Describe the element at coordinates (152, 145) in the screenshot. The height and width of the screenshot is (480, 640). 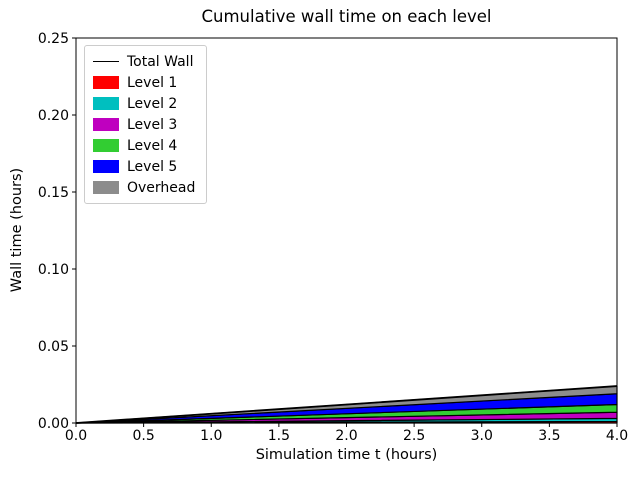
I see `legend-label: Level 4` at that location.